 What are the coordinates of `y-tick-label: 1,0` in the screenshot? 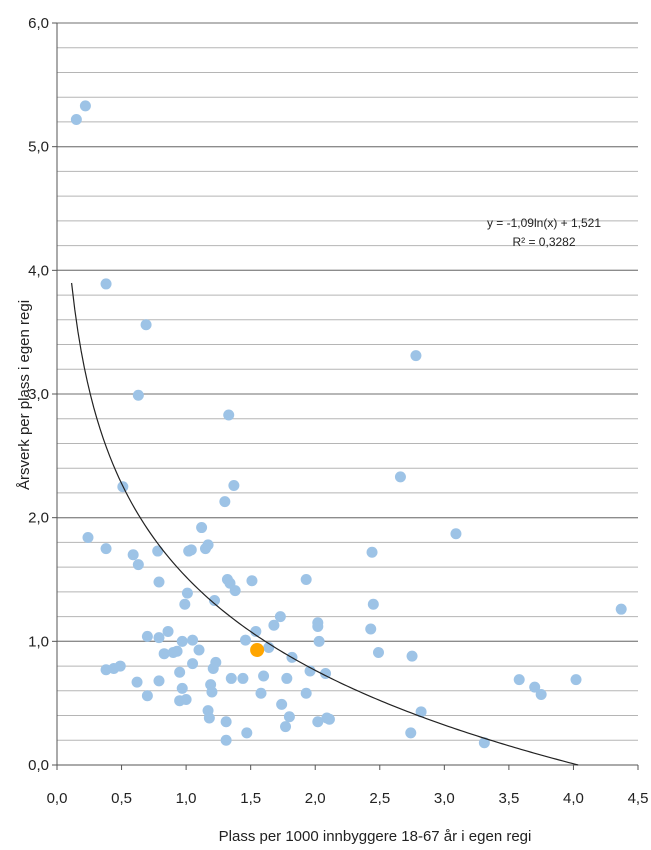 It's located at (38, 641).